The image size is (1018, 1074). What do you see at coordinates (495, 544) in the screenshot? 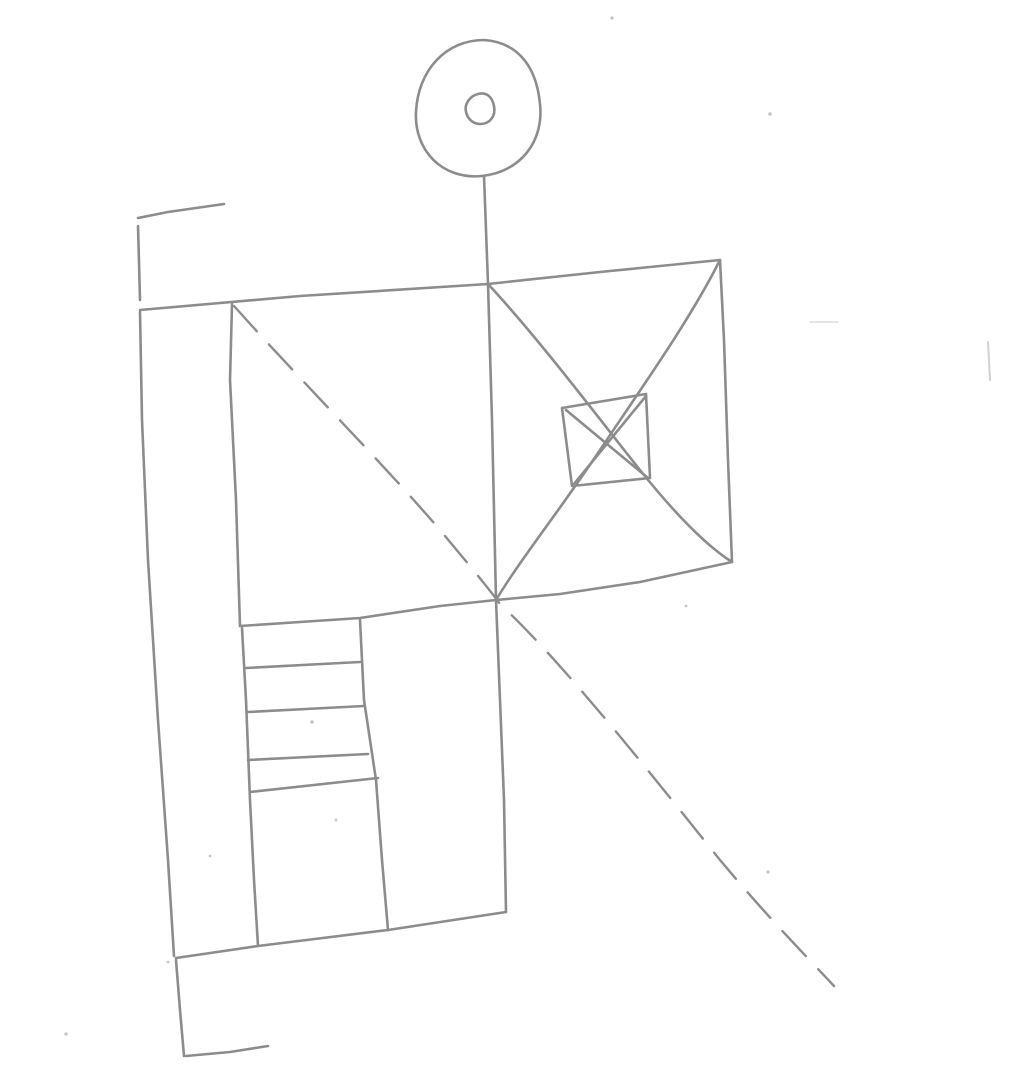
I see `vertical-spine` at bounding box center [495, 544].